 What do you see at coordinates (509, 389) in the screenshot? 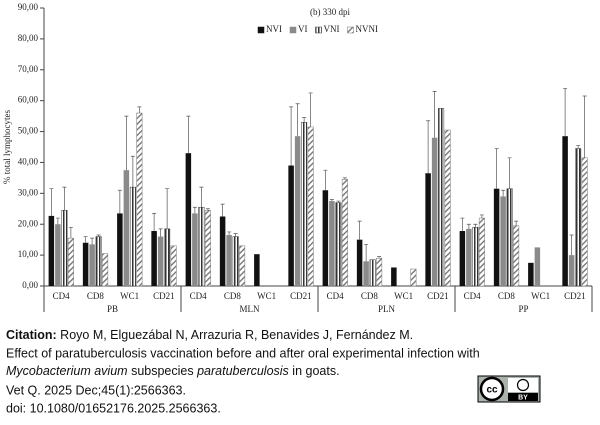
I see `license-badge: cc BY` at bounding box center [509, 389].